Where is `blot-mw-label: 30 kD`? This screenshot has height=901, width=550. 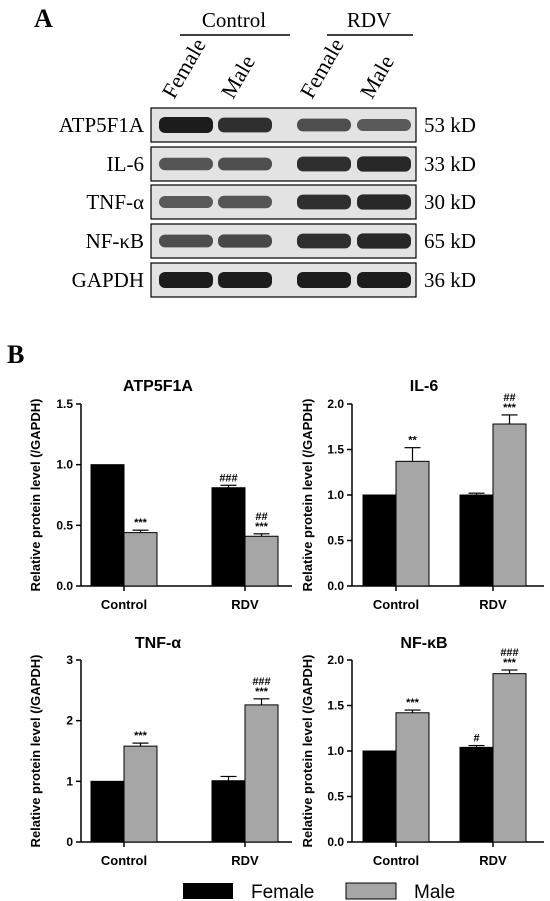
blot-mw-label: 30 kD is located at coordinates (450, 202).